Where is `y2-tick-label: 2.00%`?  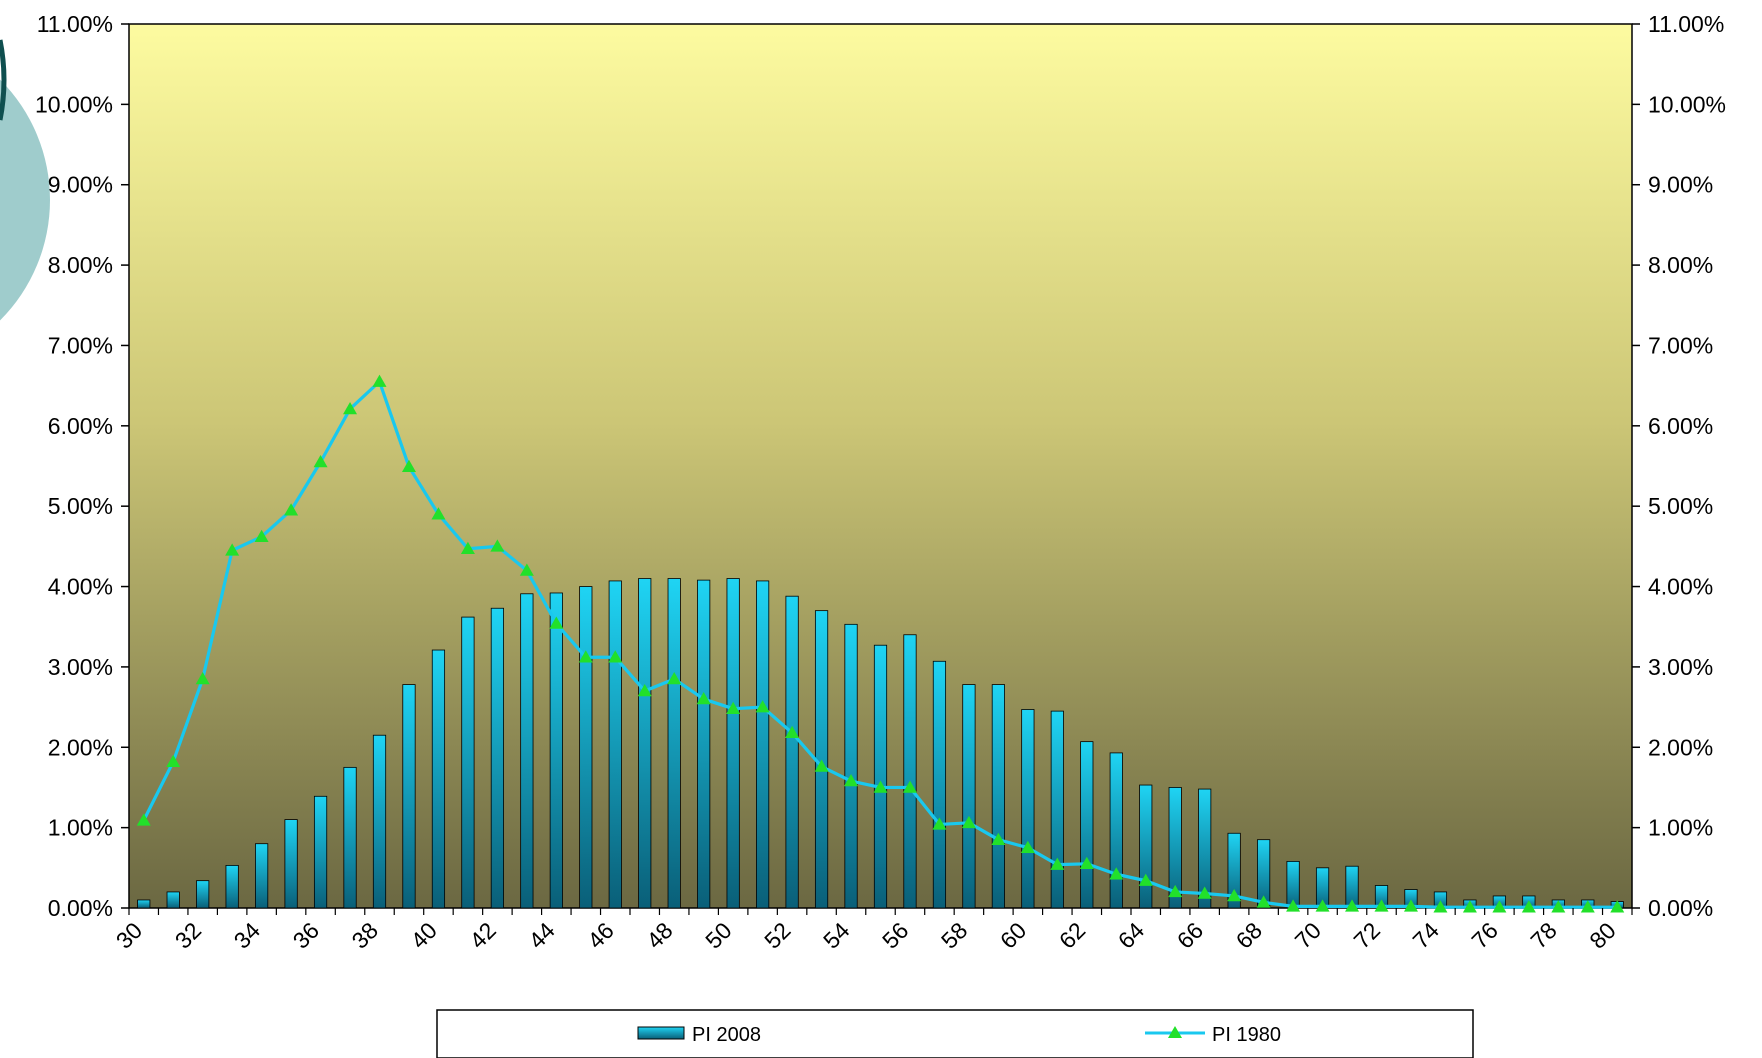
y2-tick-label: 2.00% is located at coordinates (1680, 747).